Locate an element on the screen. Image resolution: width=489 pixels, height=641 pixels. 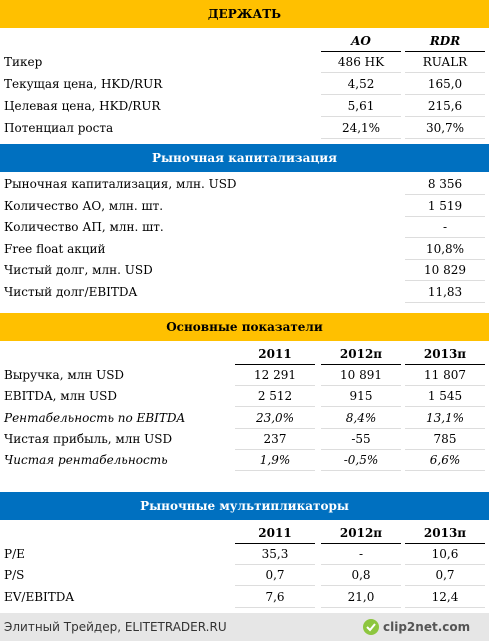
footer-source: Элитный Трейдер, ELITETRADER.RU is located at coordinates (115, 627).